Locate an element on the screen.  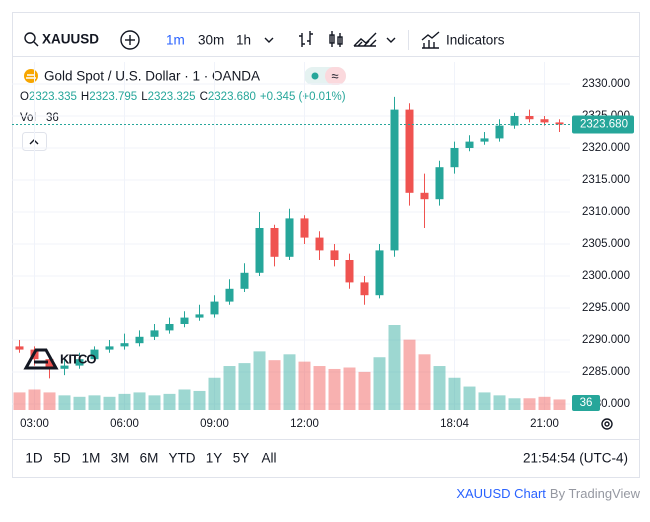
x-tick-label: 06:00 is located at coordinates (124, 424).